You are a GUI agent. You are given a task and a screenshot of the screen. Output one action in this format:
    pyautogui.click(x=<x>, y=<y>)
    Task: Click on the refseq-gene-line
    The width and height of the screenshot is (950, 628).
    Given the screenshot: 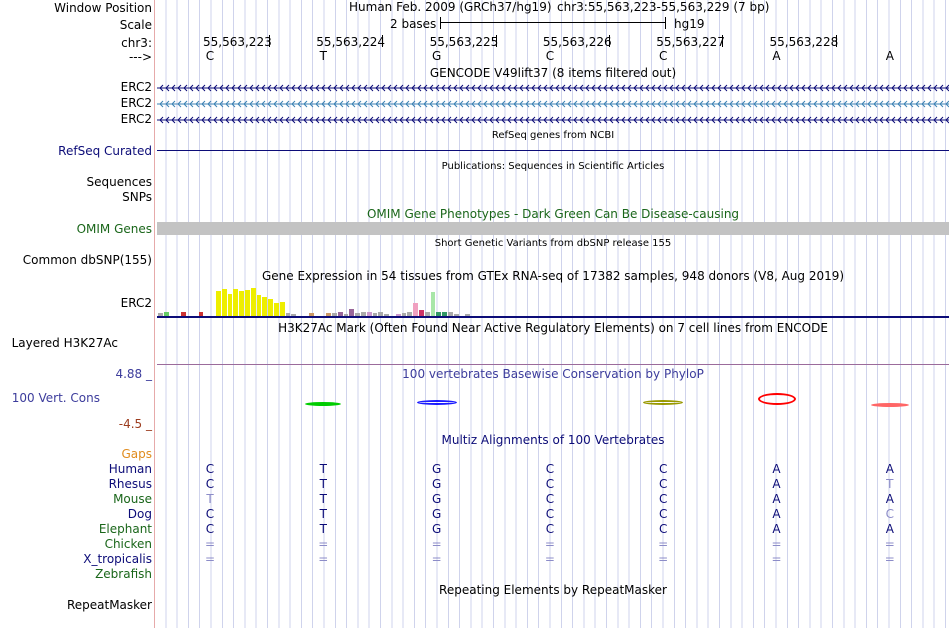 What is the action you would take?
    pyautogui.click(x=553, y=150)
    